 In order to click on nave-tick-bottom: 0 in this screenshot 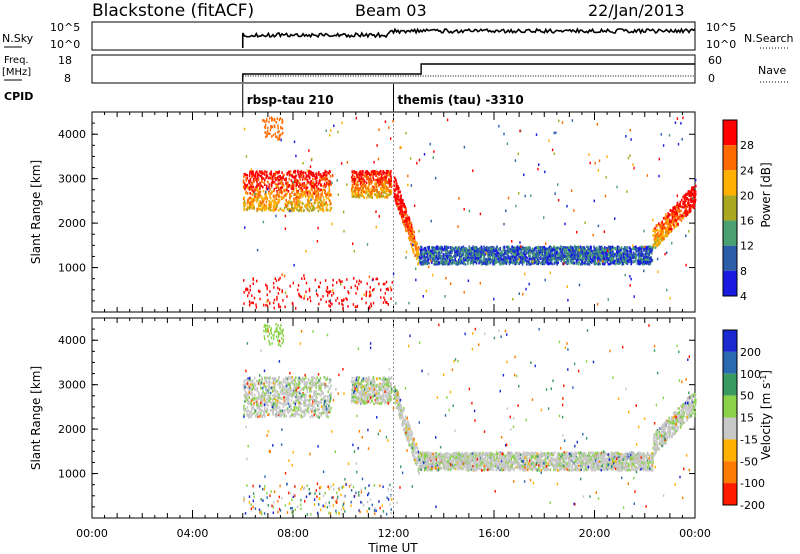, I will do `click(711, 78)`.